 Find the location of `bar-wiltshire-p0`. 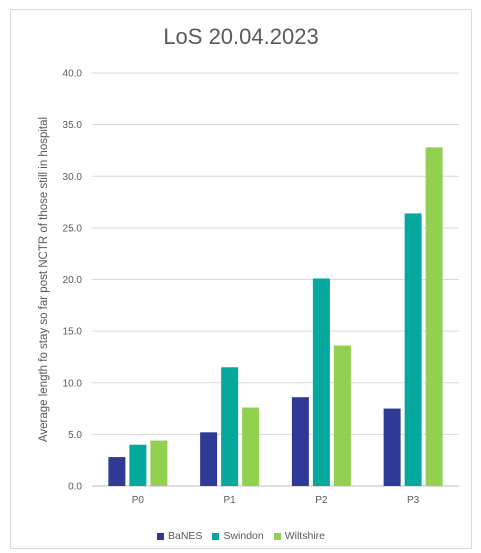

bar-wiltshire-p0 is located at coordinates (159, 463).